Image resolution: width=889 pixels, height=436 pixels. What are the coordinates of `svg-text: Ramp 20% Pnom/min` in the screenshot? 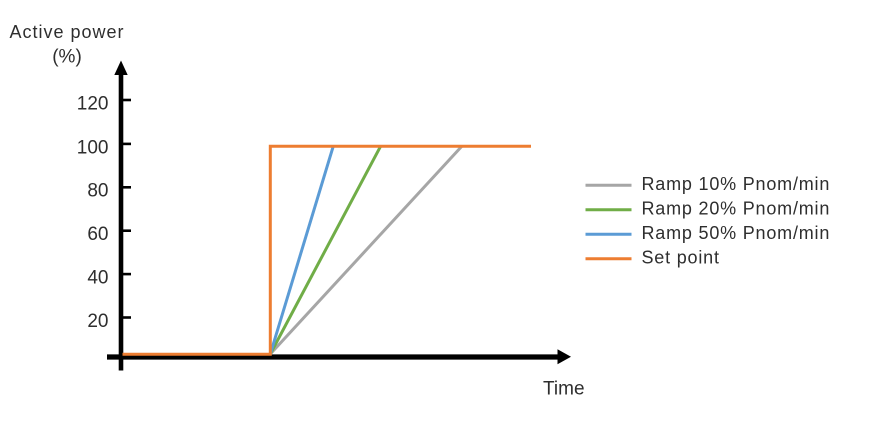 It's located at (736, 209).